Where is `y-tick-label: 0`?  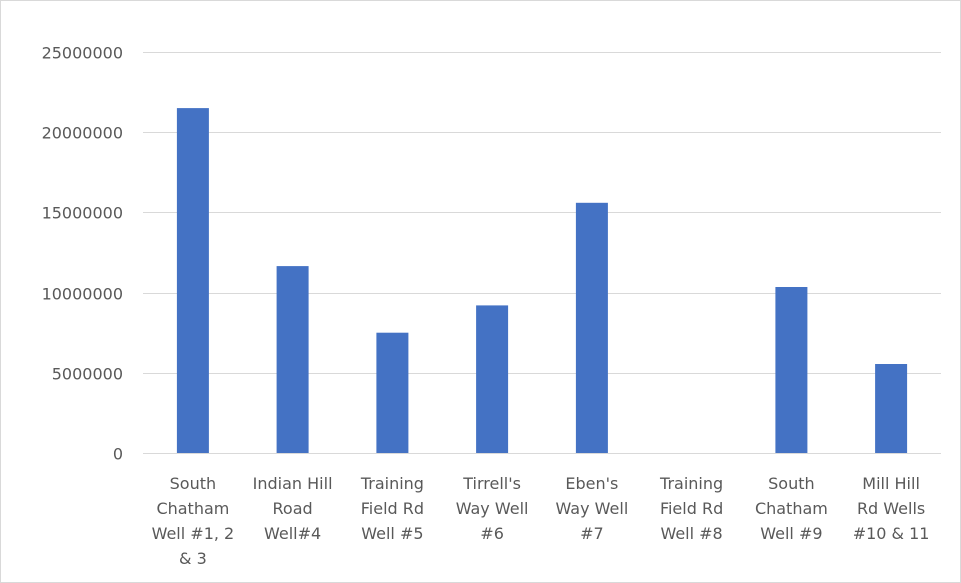 y-tick-label: 0 is located at coordinates (118, 454).